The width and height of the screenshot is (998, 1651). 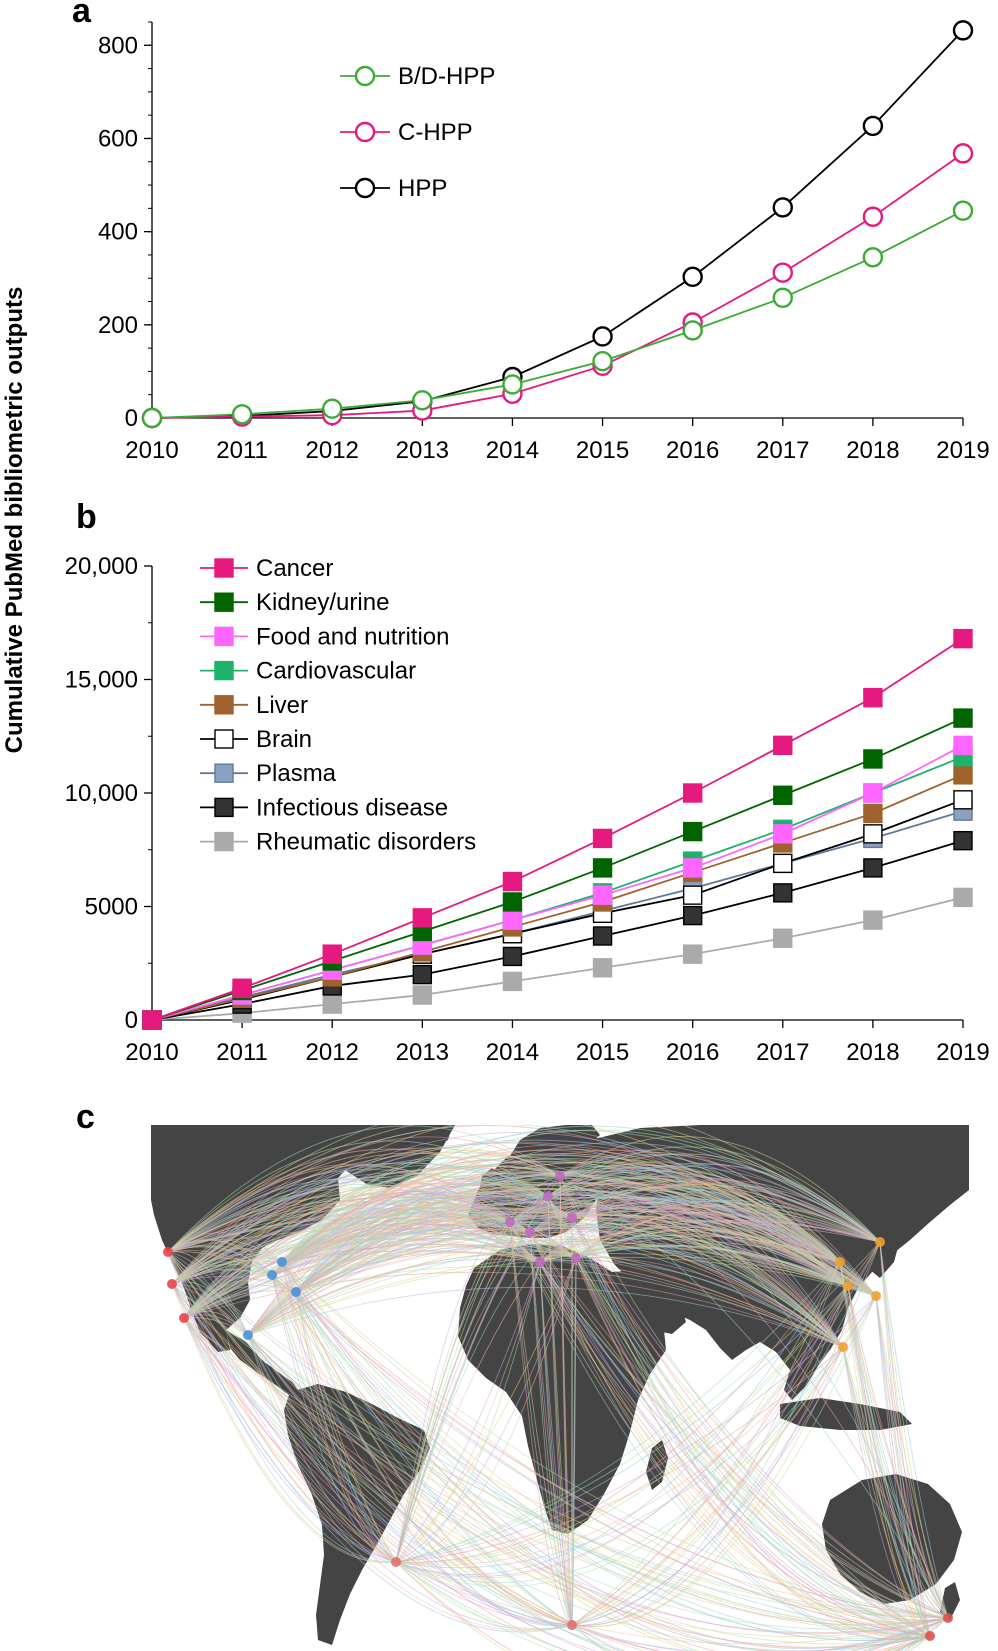 What do you see at coordinates (151, 1052) in the screenshot?
I see `x-tick-label: 2010` at bounding box center [151, 1052].